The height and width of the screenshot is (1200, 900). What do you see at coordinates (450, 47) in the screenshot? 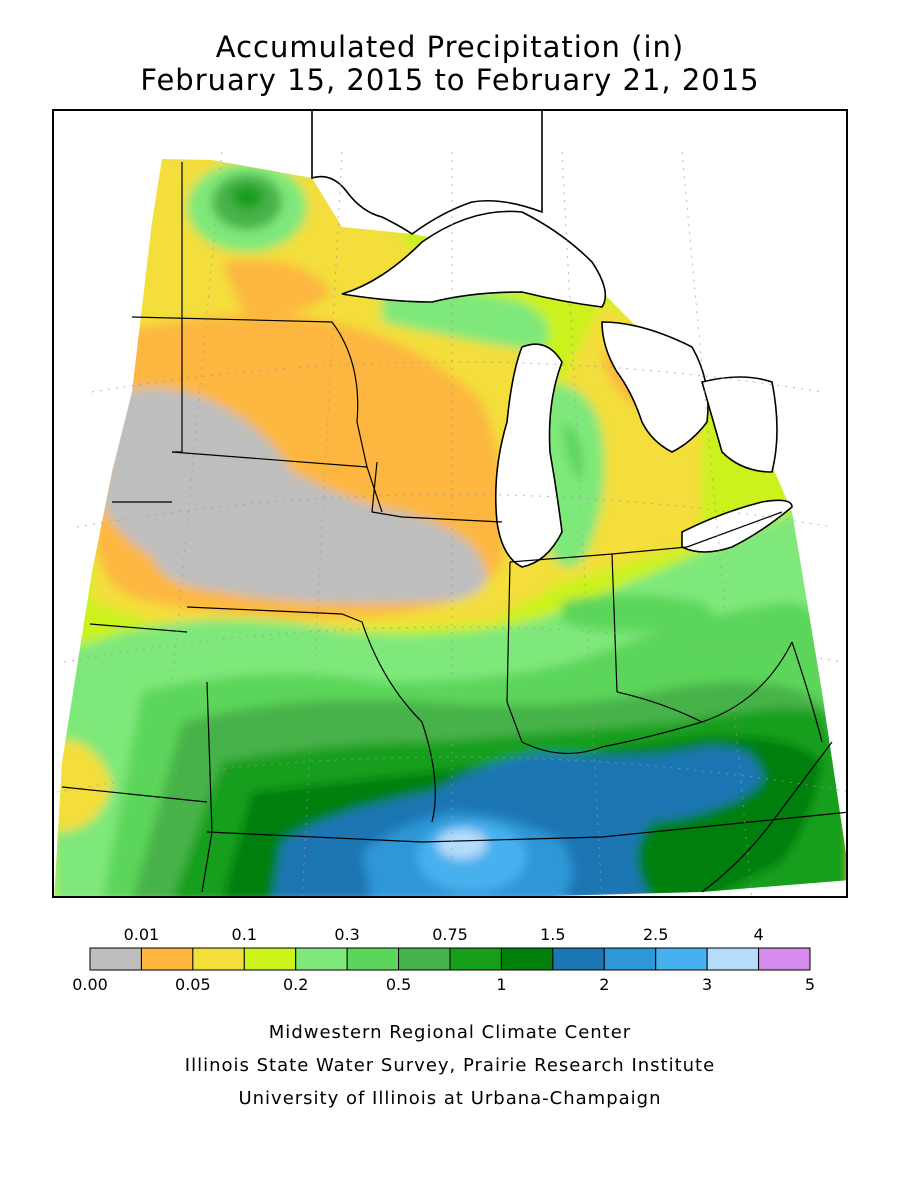
I see `map-title: Accumulated Precipitation (in)` at bounding box center [450, 47].